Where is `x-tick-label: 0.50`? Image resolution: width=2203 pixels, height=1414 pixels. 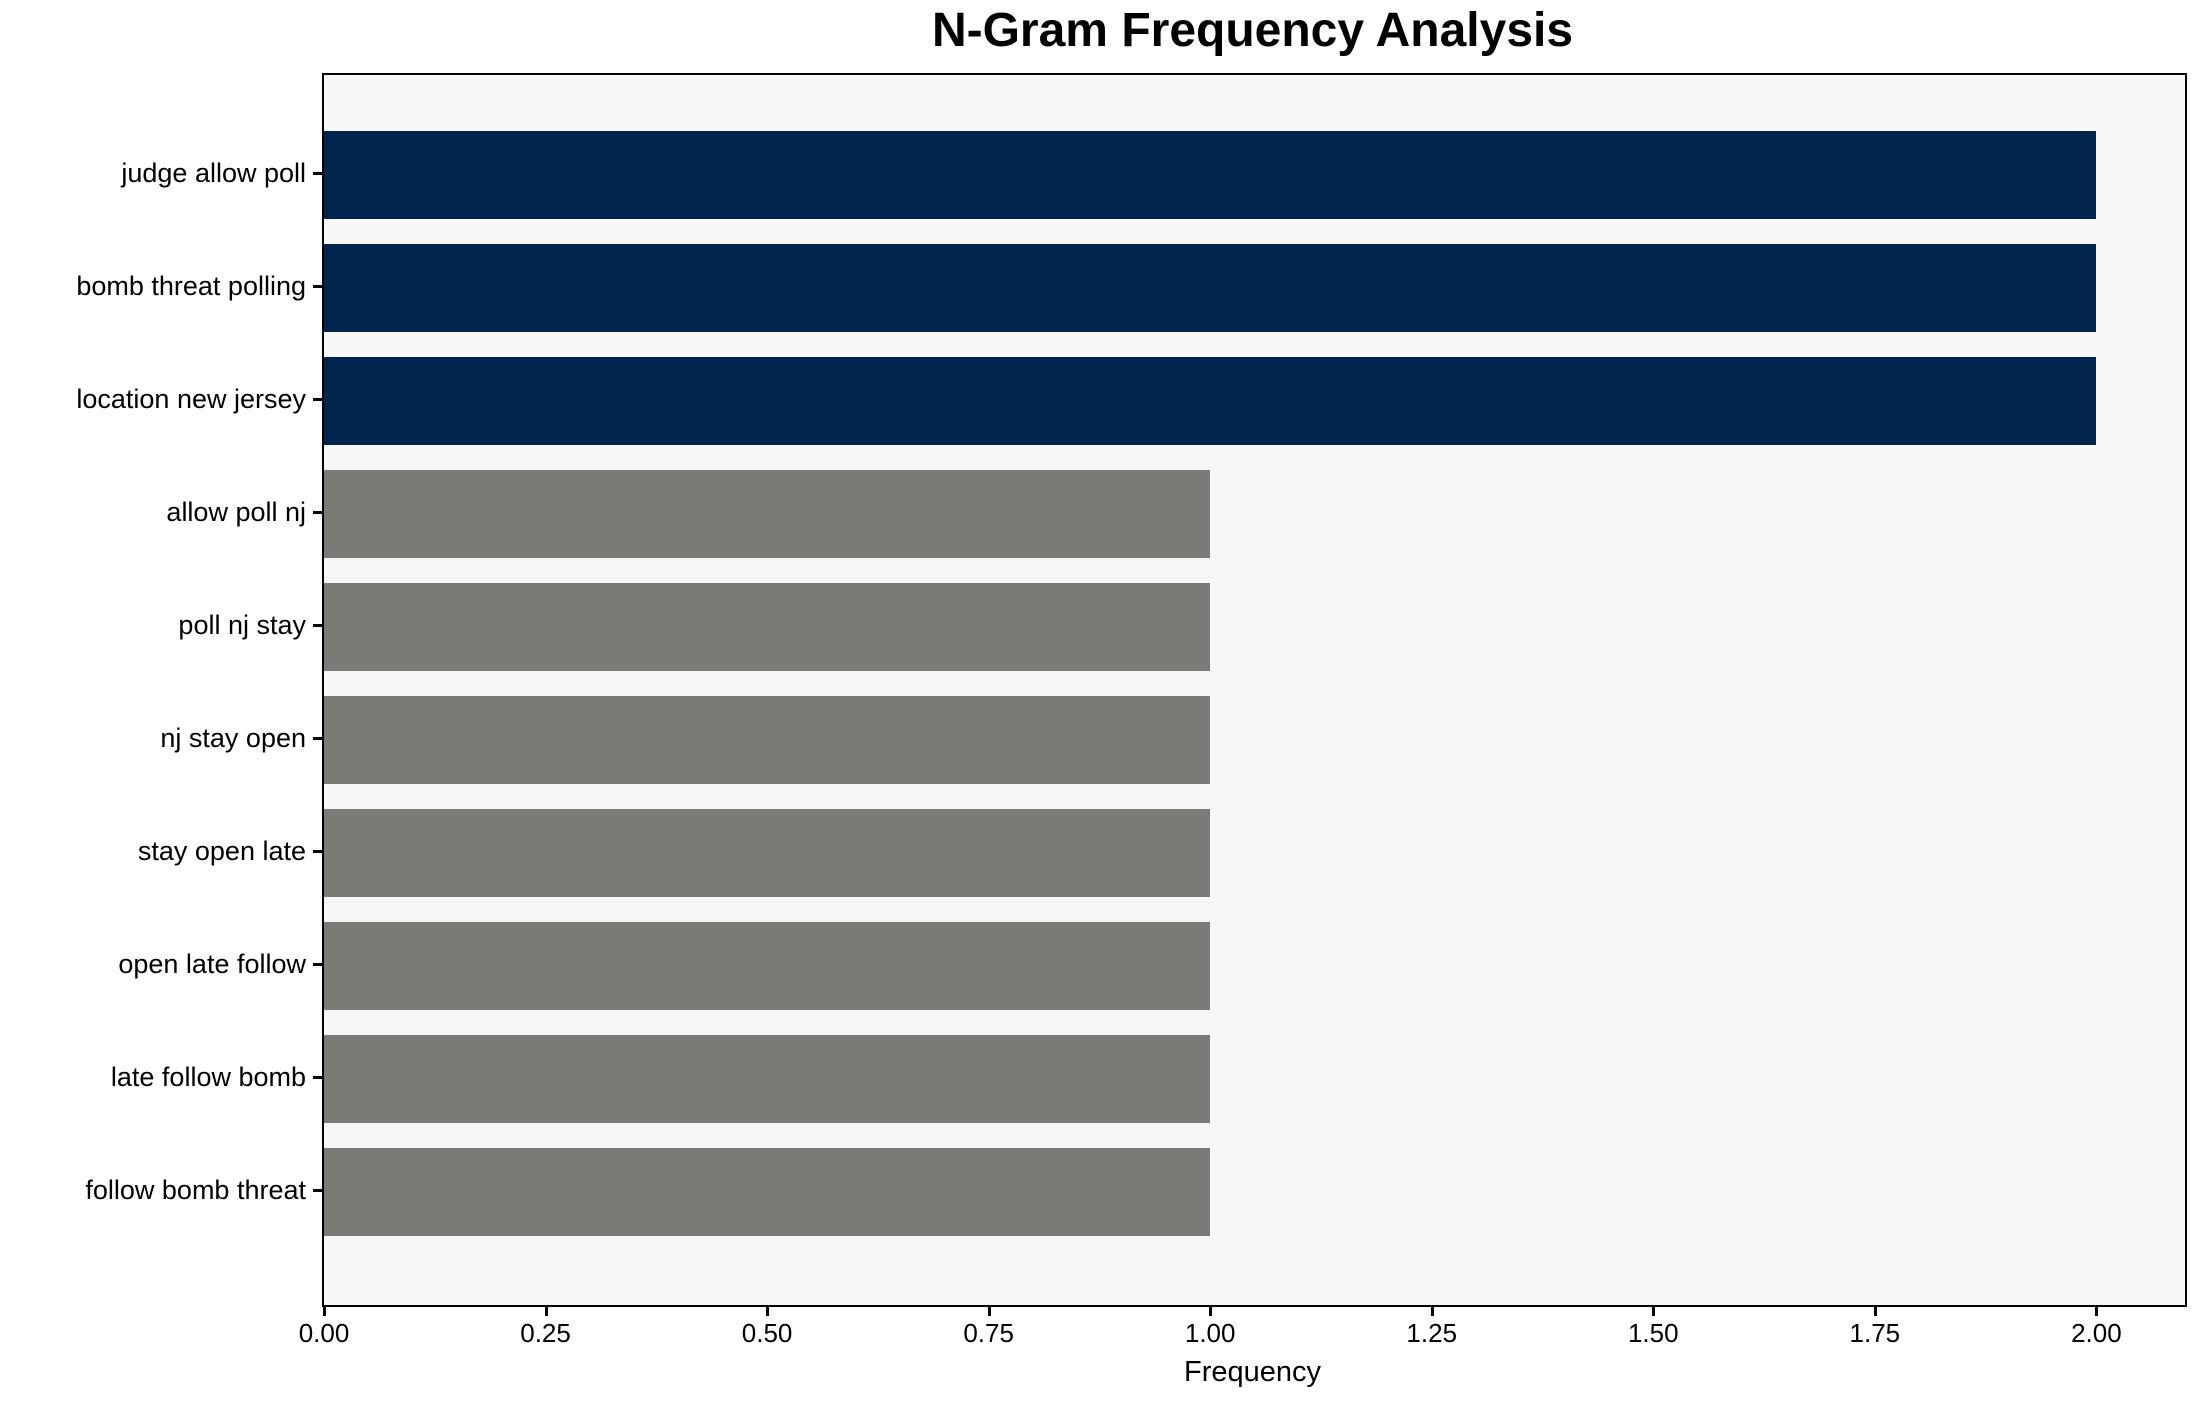 x-tick-label: 0.50 is located at coordinates (767, 1333).